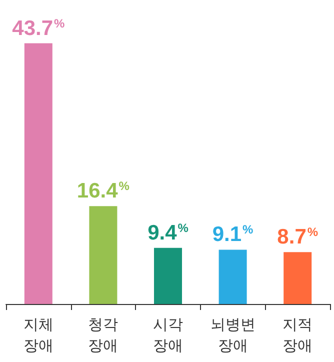  Describe the element at coordinates (297, 335) in the screenshot. I see `x-tick-label: 지적 장애` at that location.